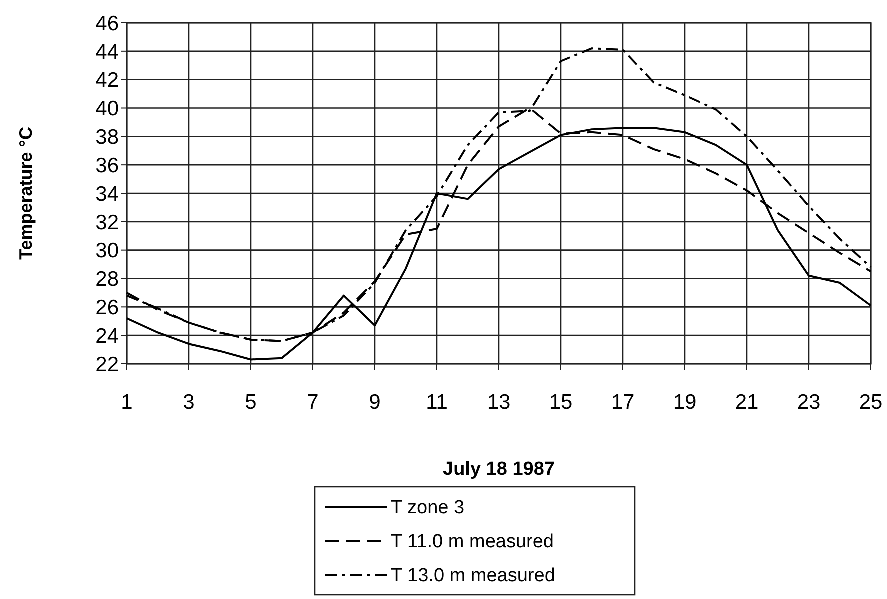 The image size is (887, 599). What do you see at coordinates (809, 402) in the screenshot?
I see `x-tick-label: 23` at bounding box center [809, 402].